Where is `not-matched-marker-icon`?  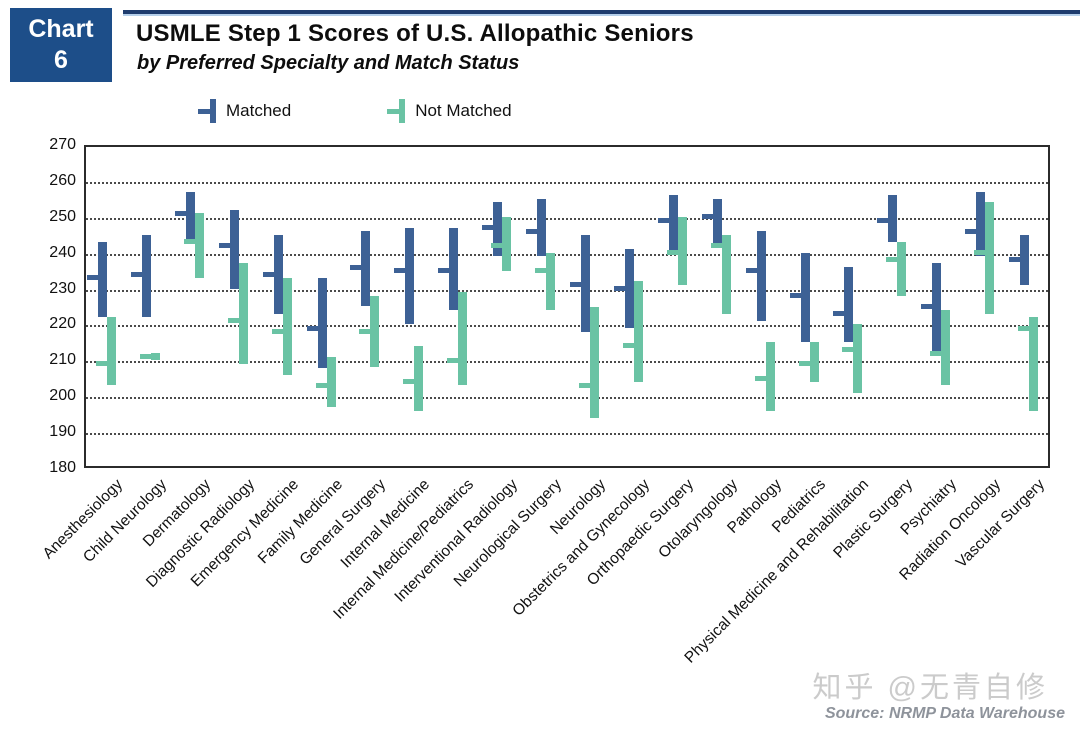 not-matched-marker-icon is located at coordinates (397, 111).